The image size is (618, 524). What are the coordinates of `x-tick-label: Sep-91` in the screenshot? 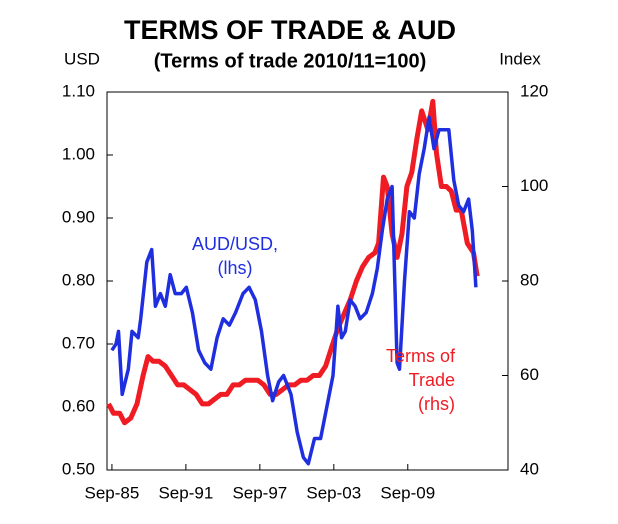 It's located at (185, 492).